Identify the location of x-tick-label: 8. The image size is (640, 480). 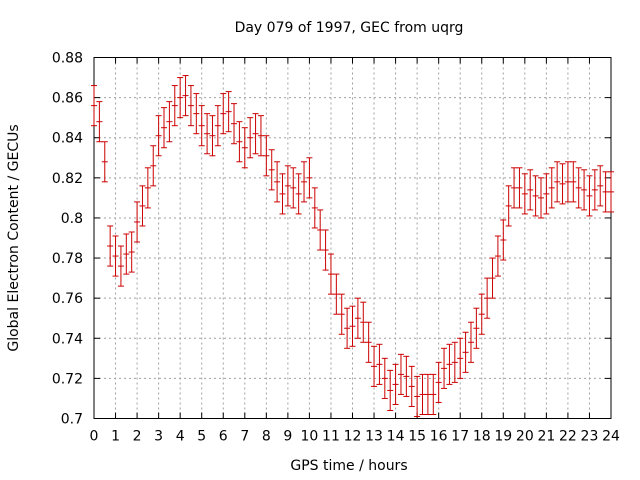
(266, 437).